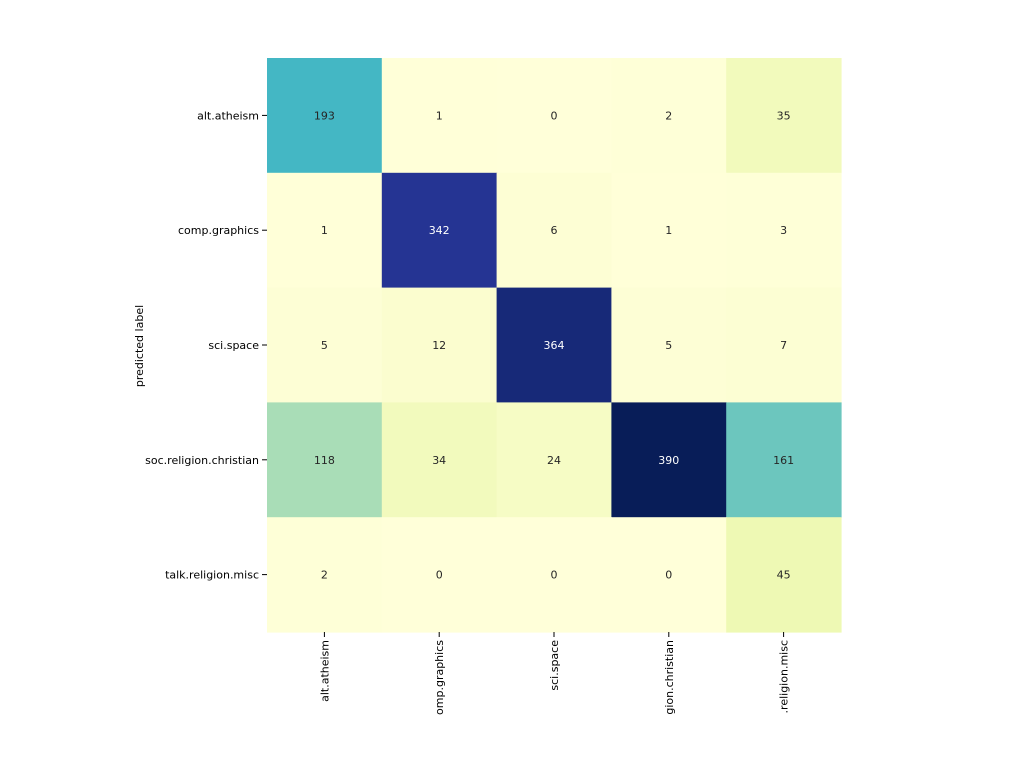 The height and width of the screenshot is (772, 1024). What do you see at coordinates (669, 677) in the screenshot?
I see `x-tick-label-3: gion.christian` at bounding box center [669, 677].